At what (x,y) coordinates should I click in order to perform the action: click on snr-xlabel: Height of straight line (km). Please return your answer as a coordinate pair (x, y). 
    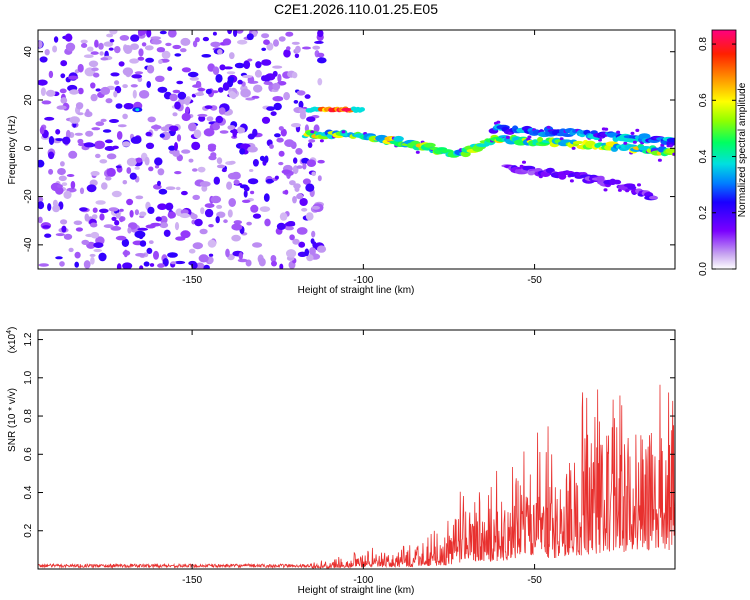
    Looking at the image, I should click on (356, 590).